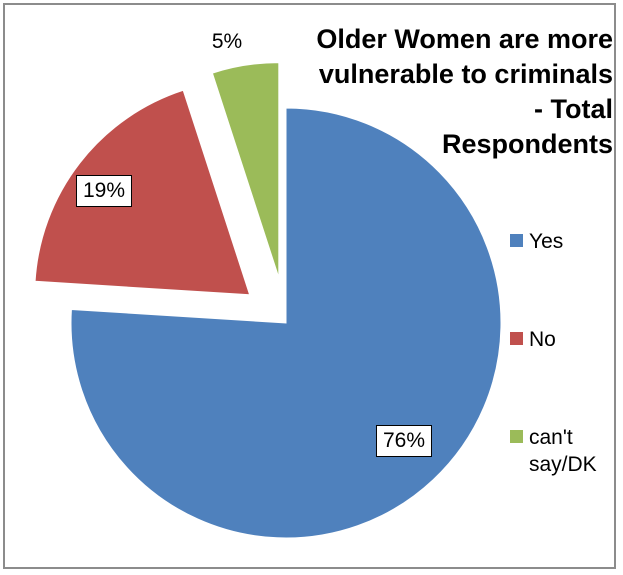 The height and width of the screenshot is (575, 623). I want to click on data-label-no: 19%, so click(104, 191).